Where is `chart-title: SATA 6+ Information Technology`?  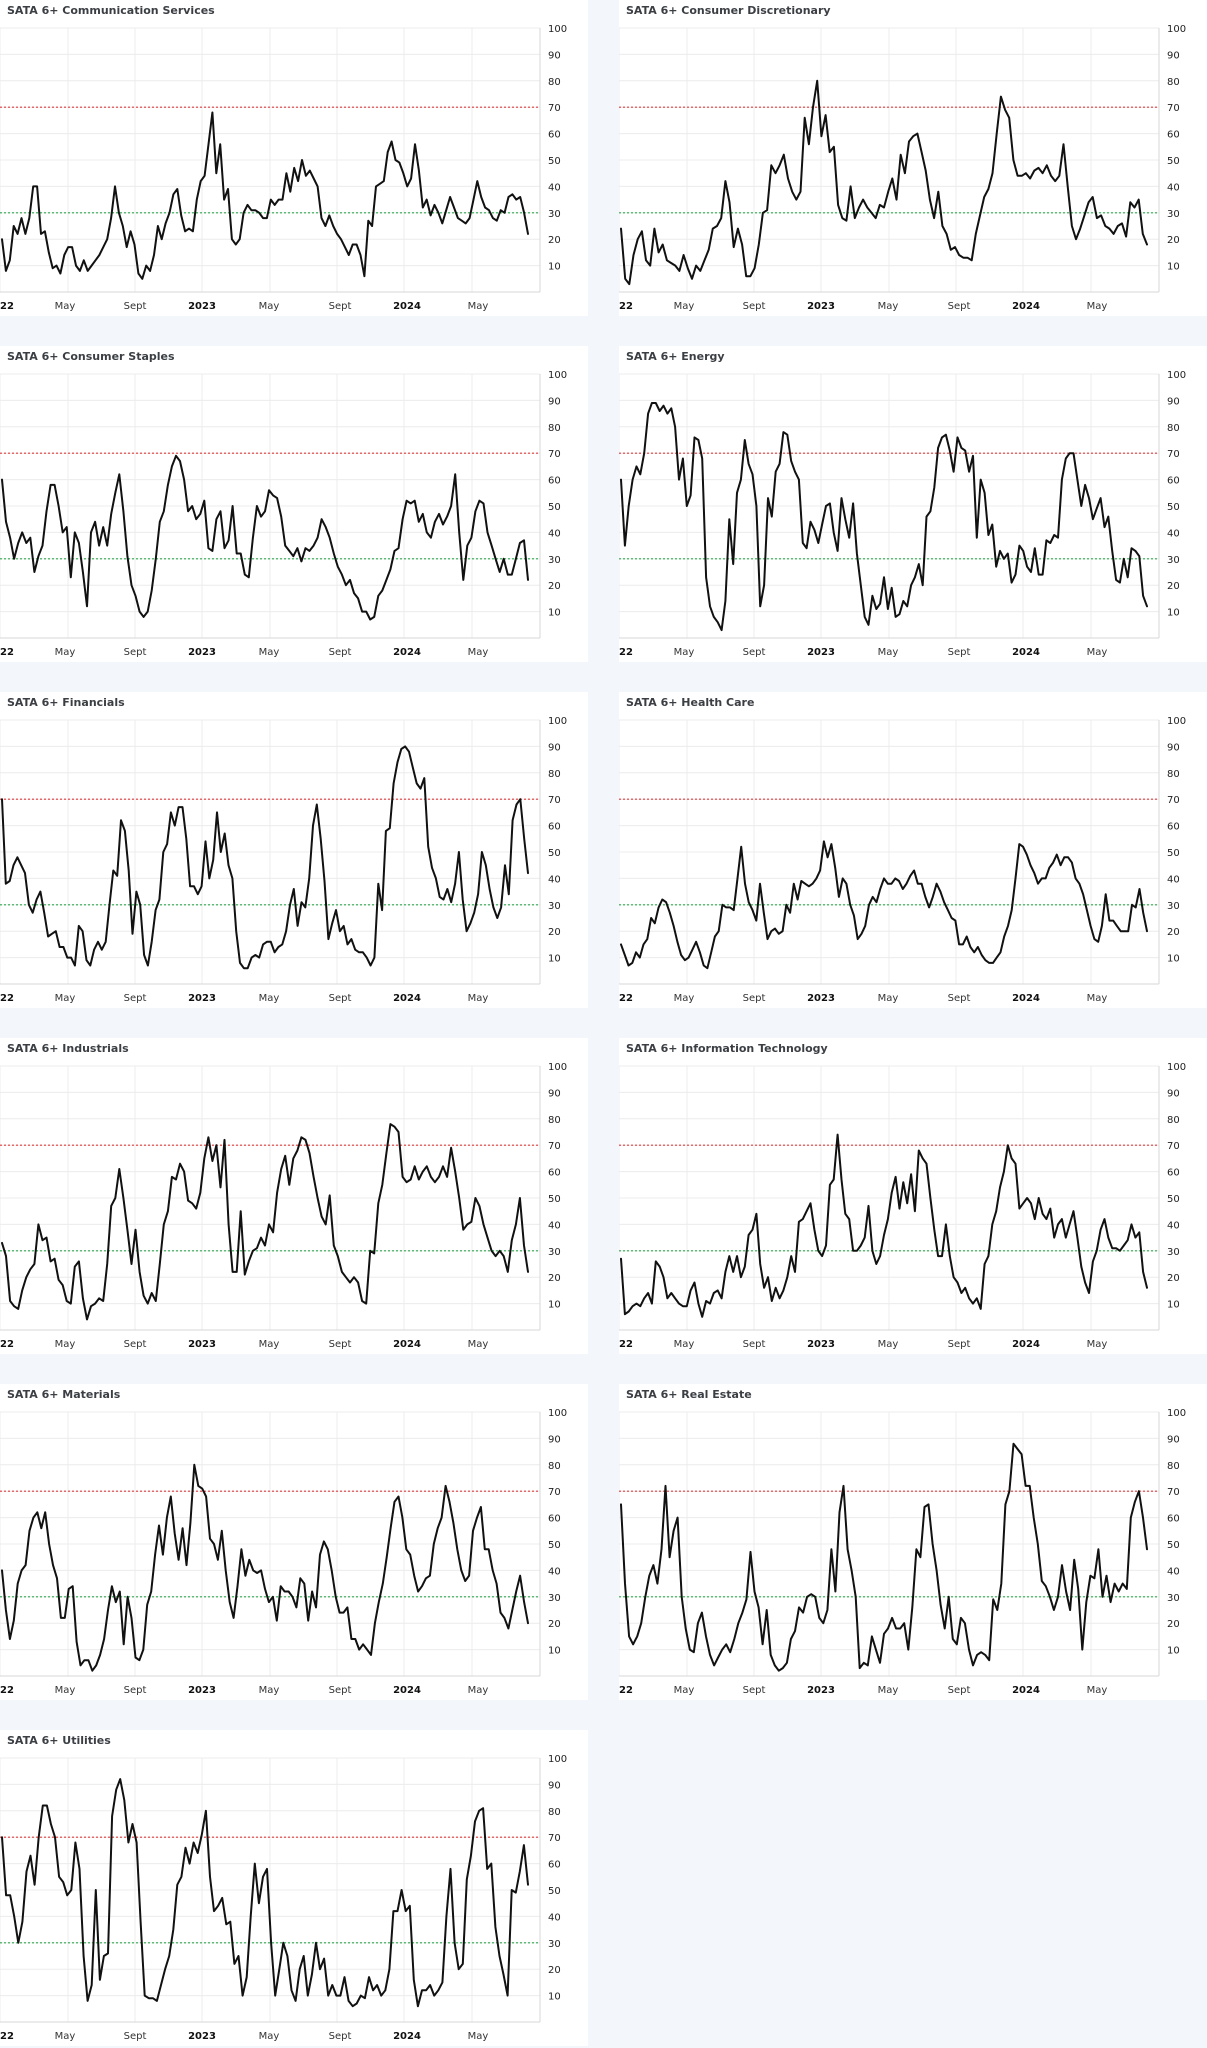
chart-title: SATA 6+ Information Technology is located at coordinates (727, 1048).